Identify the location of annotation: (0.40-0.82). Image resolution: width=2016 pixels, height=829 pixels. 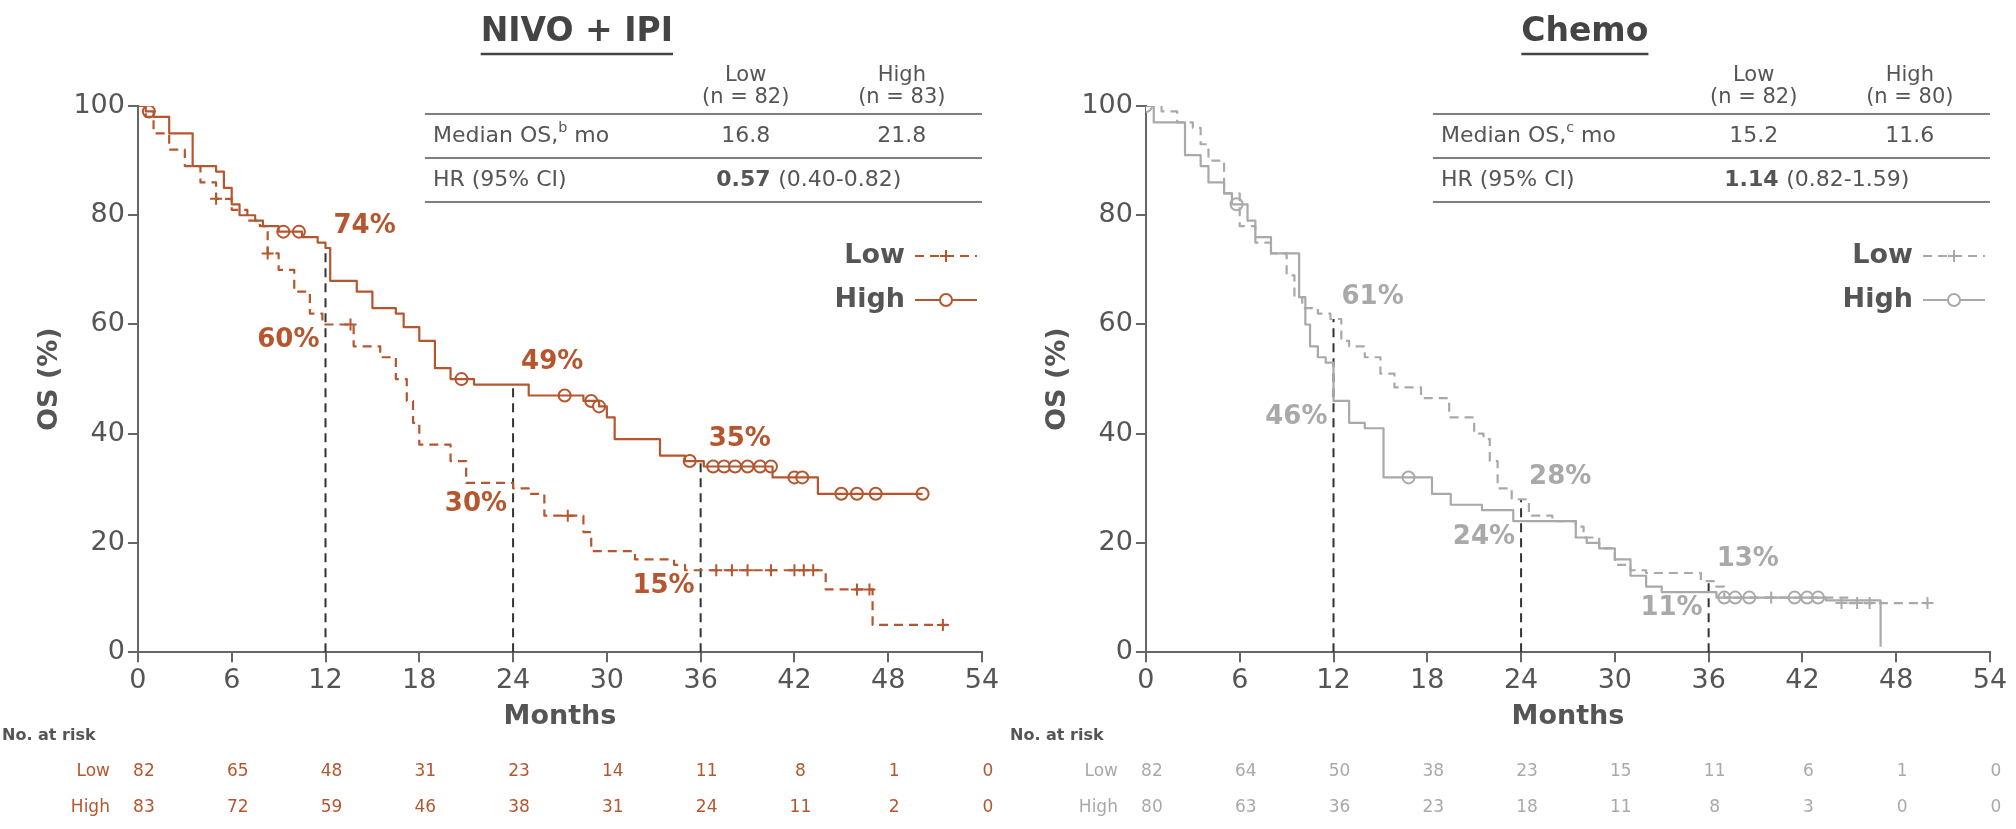
(840, 178).